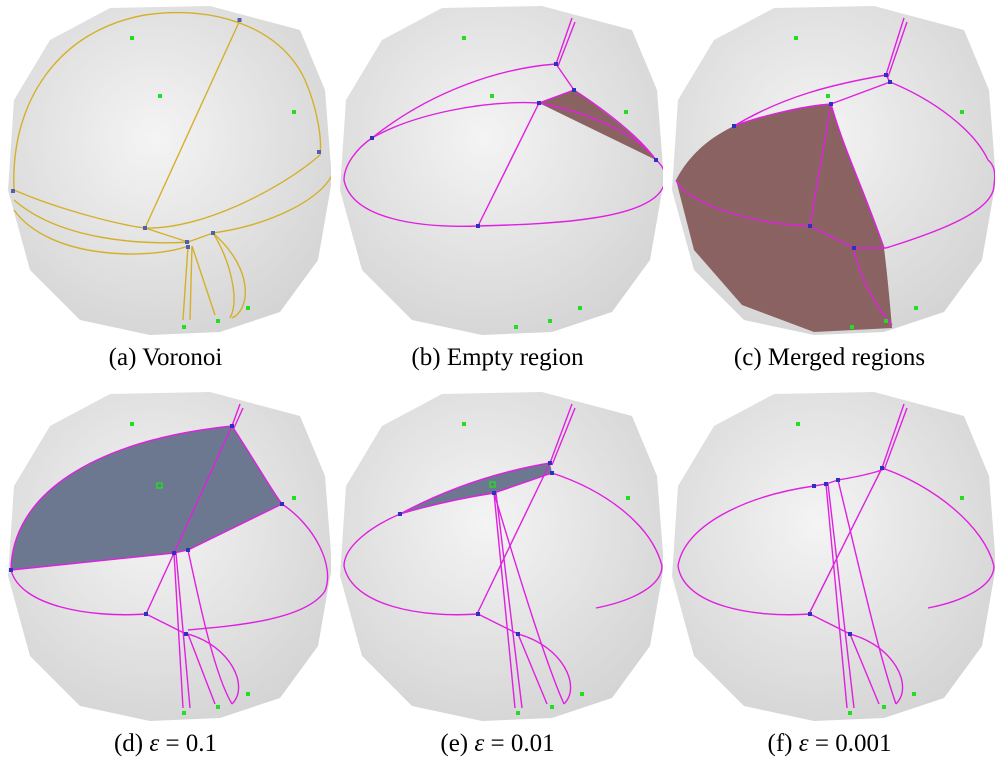  What do you see at coordinates (829, 357) in the screenshot?
I see `caption-c: (c) Merged regions` at bounding box center [829, 357].